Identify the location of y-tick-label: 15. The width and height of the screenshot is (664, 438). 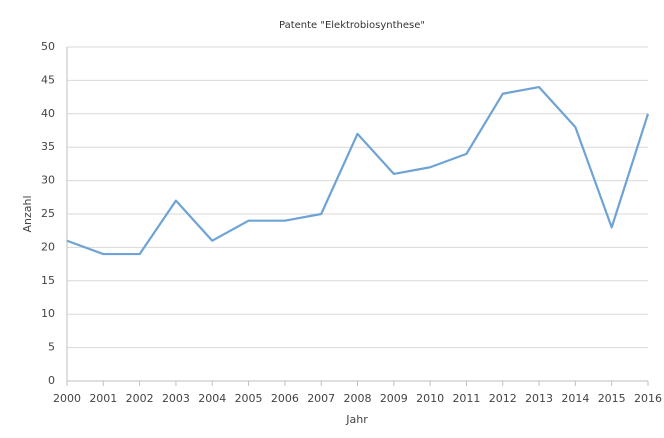
(48, 280).